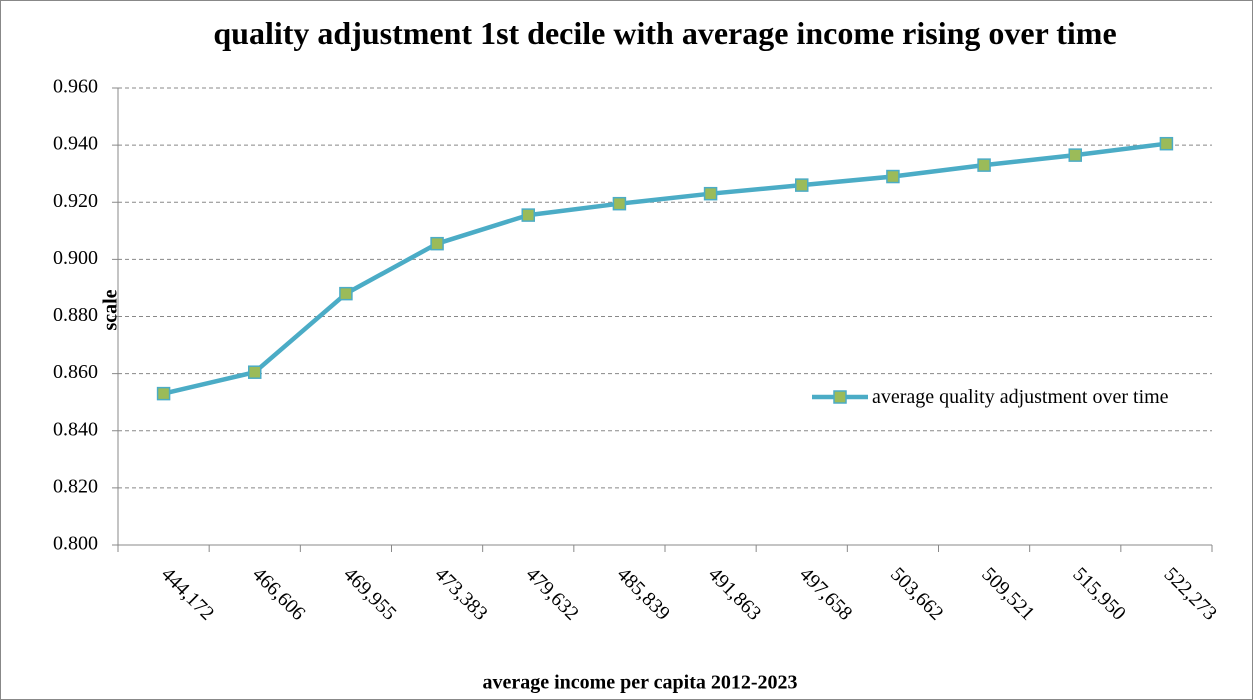  What do you see at coordinates (75, 87) in the screenshot?
I see `y-tick-label: 0.960` at bounding box center [75, 87].